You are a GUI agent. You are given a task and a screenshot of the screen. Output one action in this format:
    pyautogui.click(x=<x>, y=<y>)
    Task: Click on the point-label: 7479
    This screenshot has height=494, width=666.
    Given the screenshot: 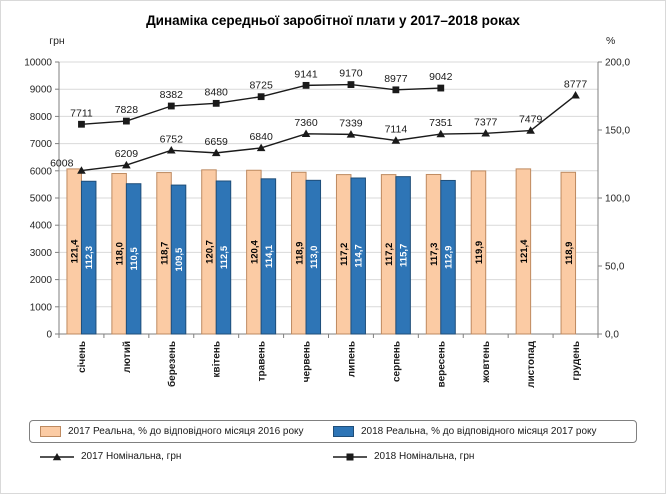 What is the action you would take?
    pyautogui.click(x=531, y=120)
    